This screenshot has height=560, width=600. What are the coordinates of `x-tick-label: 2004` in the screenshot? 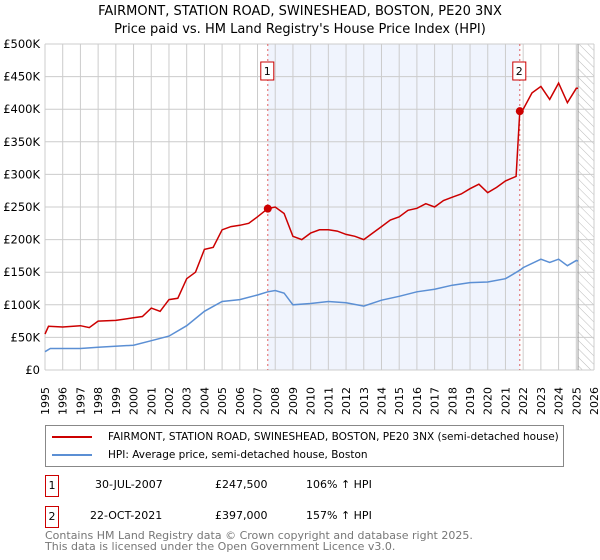 It's located at (204, 401).